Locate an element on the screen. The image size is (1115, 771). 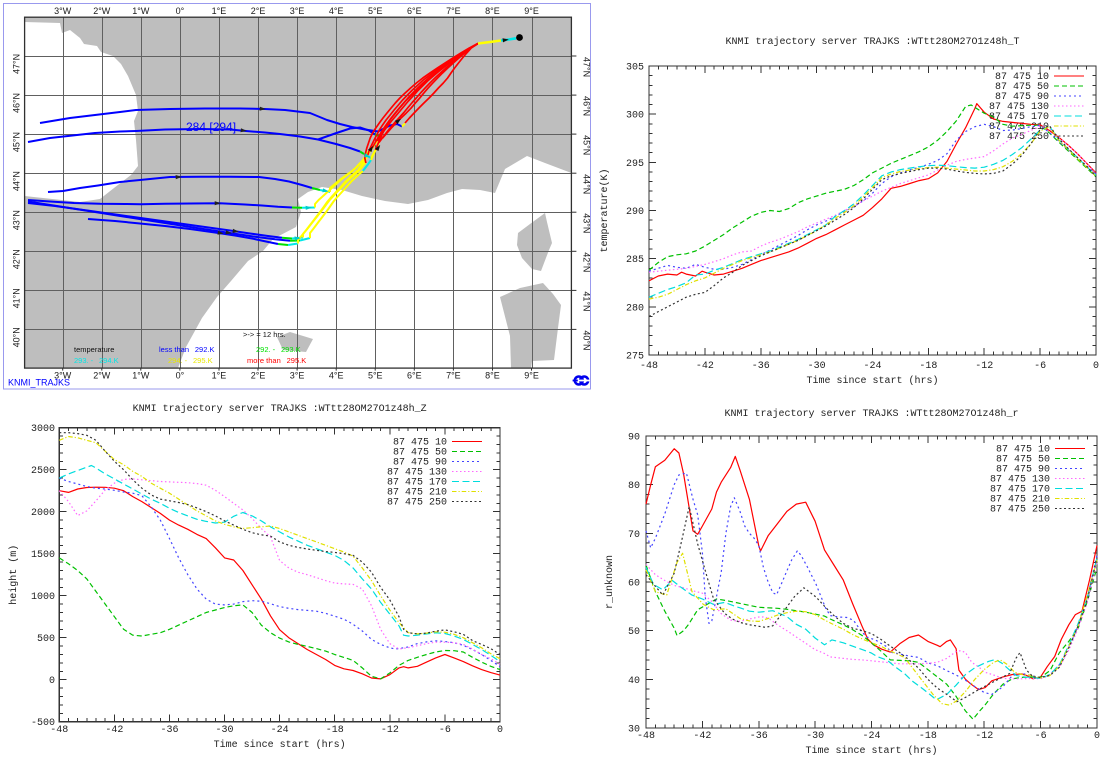
svg-text: 43°N is located at coordinates (17, 220).